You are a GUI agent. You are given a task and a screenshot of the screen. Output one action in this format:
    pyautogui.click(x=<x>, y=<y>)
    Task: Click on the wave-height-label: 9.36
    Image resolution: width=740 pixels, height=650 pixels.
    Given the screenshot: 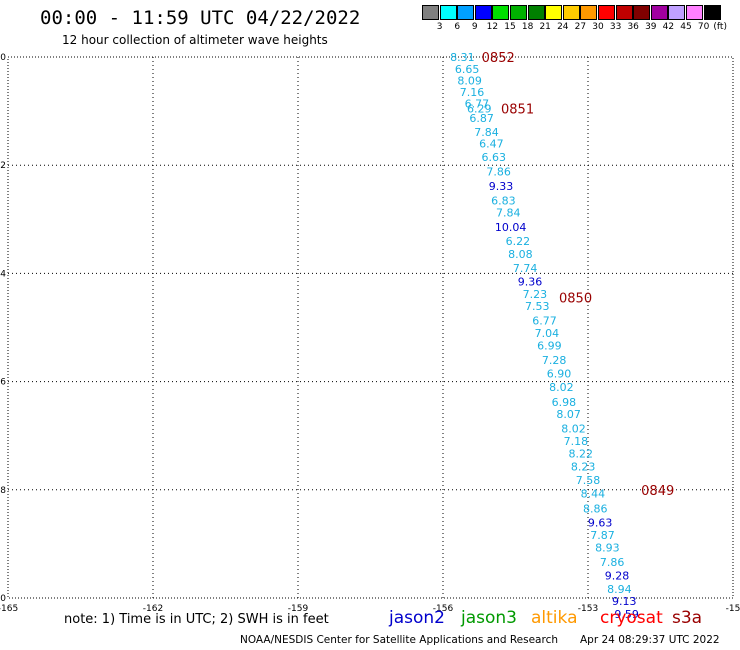 What is the action you would take?
    pyautogui.click(x=530, y=282)
    